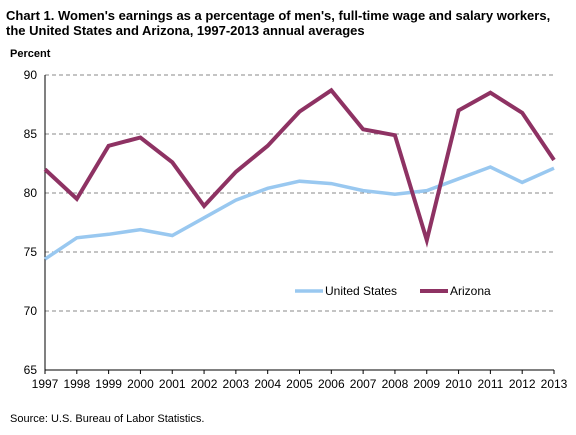 The width and height of the screenshot is (576, 435). Describe the element at coordinates (31, 252) in the screenshot. I see `y-tick-label: 75` at that location.